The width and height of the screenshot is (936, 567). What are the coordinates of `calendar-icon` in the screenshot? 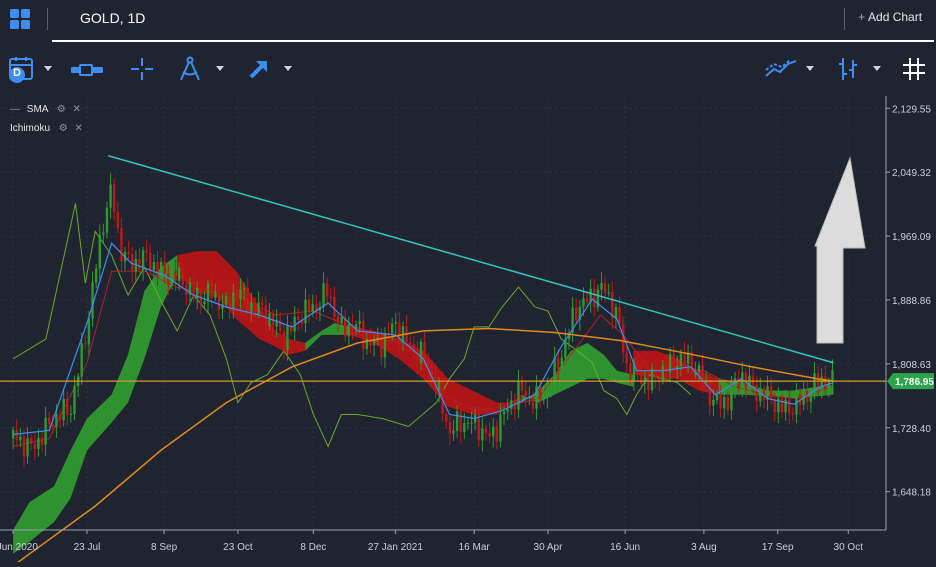 It's located at (23, 70).